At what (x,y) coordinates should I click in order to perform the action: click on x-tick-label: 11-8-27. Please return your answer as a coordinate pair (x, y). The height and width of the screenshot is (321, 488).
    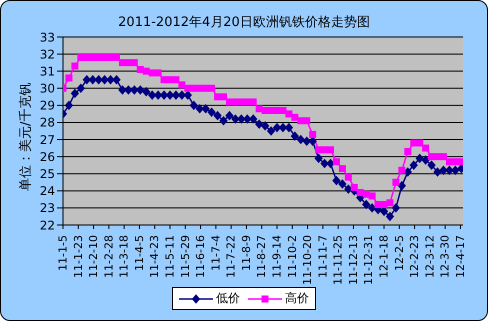
    Looking at the image, I should click on (261, 256).